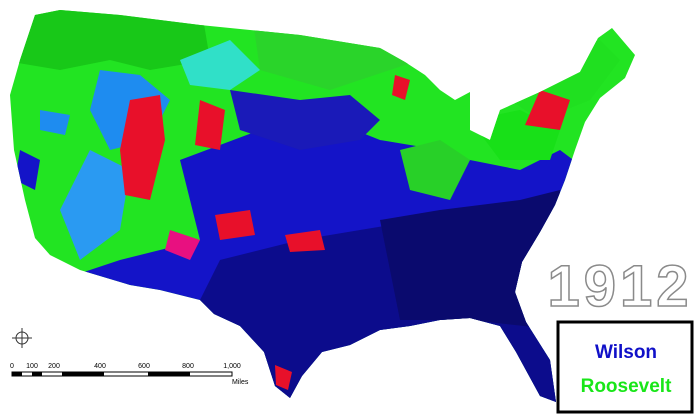 The height and width of the screenshot is (416, 696). What do you see at coordinates (100, 366) in the screenshot?
I see `scale-label: 400` at bounding box center [100, 366].